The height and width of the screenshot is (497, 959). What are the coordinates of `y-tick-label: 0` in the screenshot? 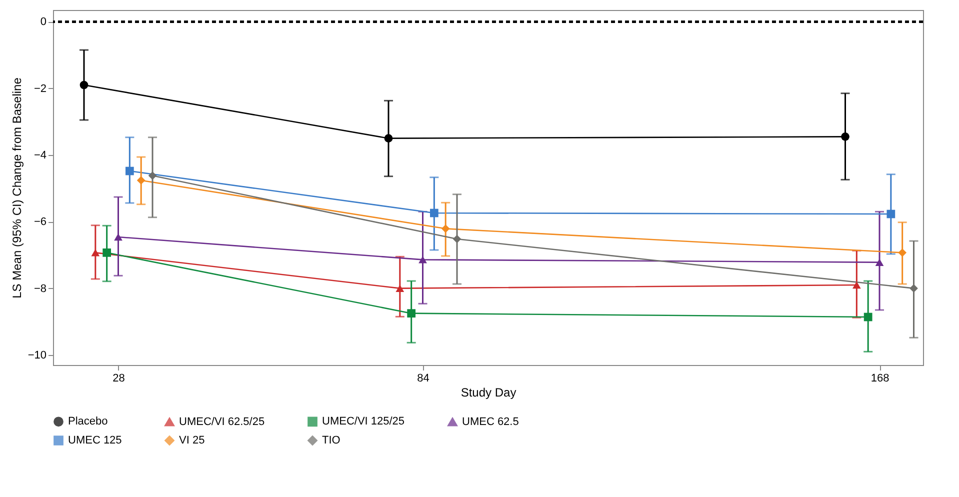 It's located at (43, 22).